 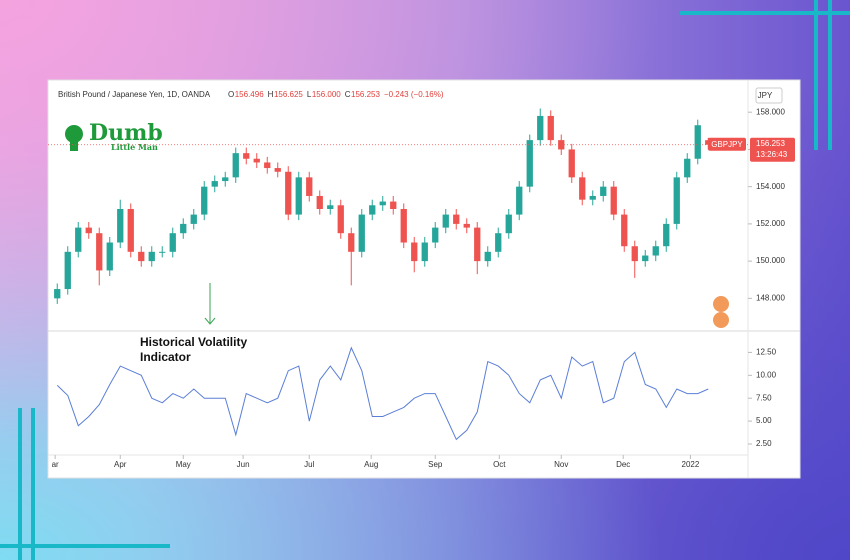 What do you see at coordinates (271, 94) in the screenshot?
I see `header-item: H` at bounding box center [271, 94].